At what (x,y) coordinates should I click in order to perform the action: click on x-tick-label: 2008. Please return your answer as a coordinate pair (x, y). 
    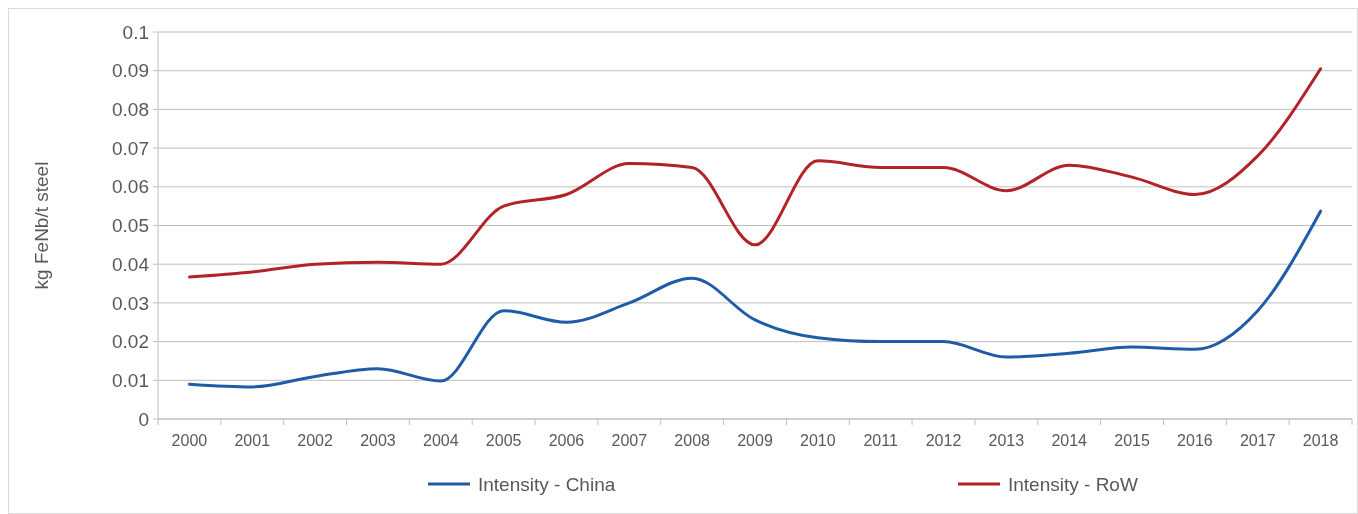
    Looking at the image, I should click on (692, 440).